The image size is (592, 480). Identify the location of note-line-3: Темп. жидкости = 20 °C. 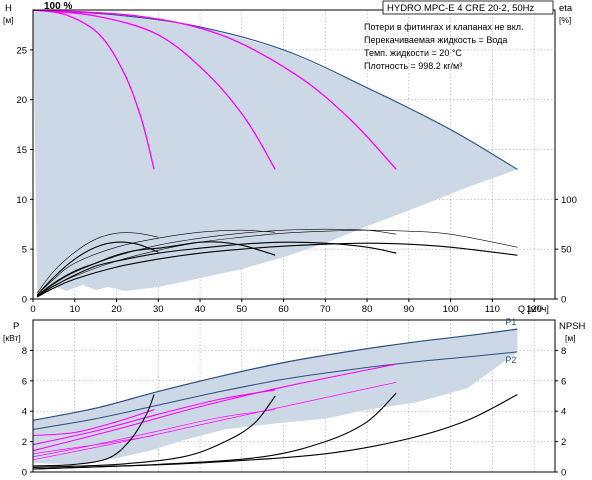
(413, 53).